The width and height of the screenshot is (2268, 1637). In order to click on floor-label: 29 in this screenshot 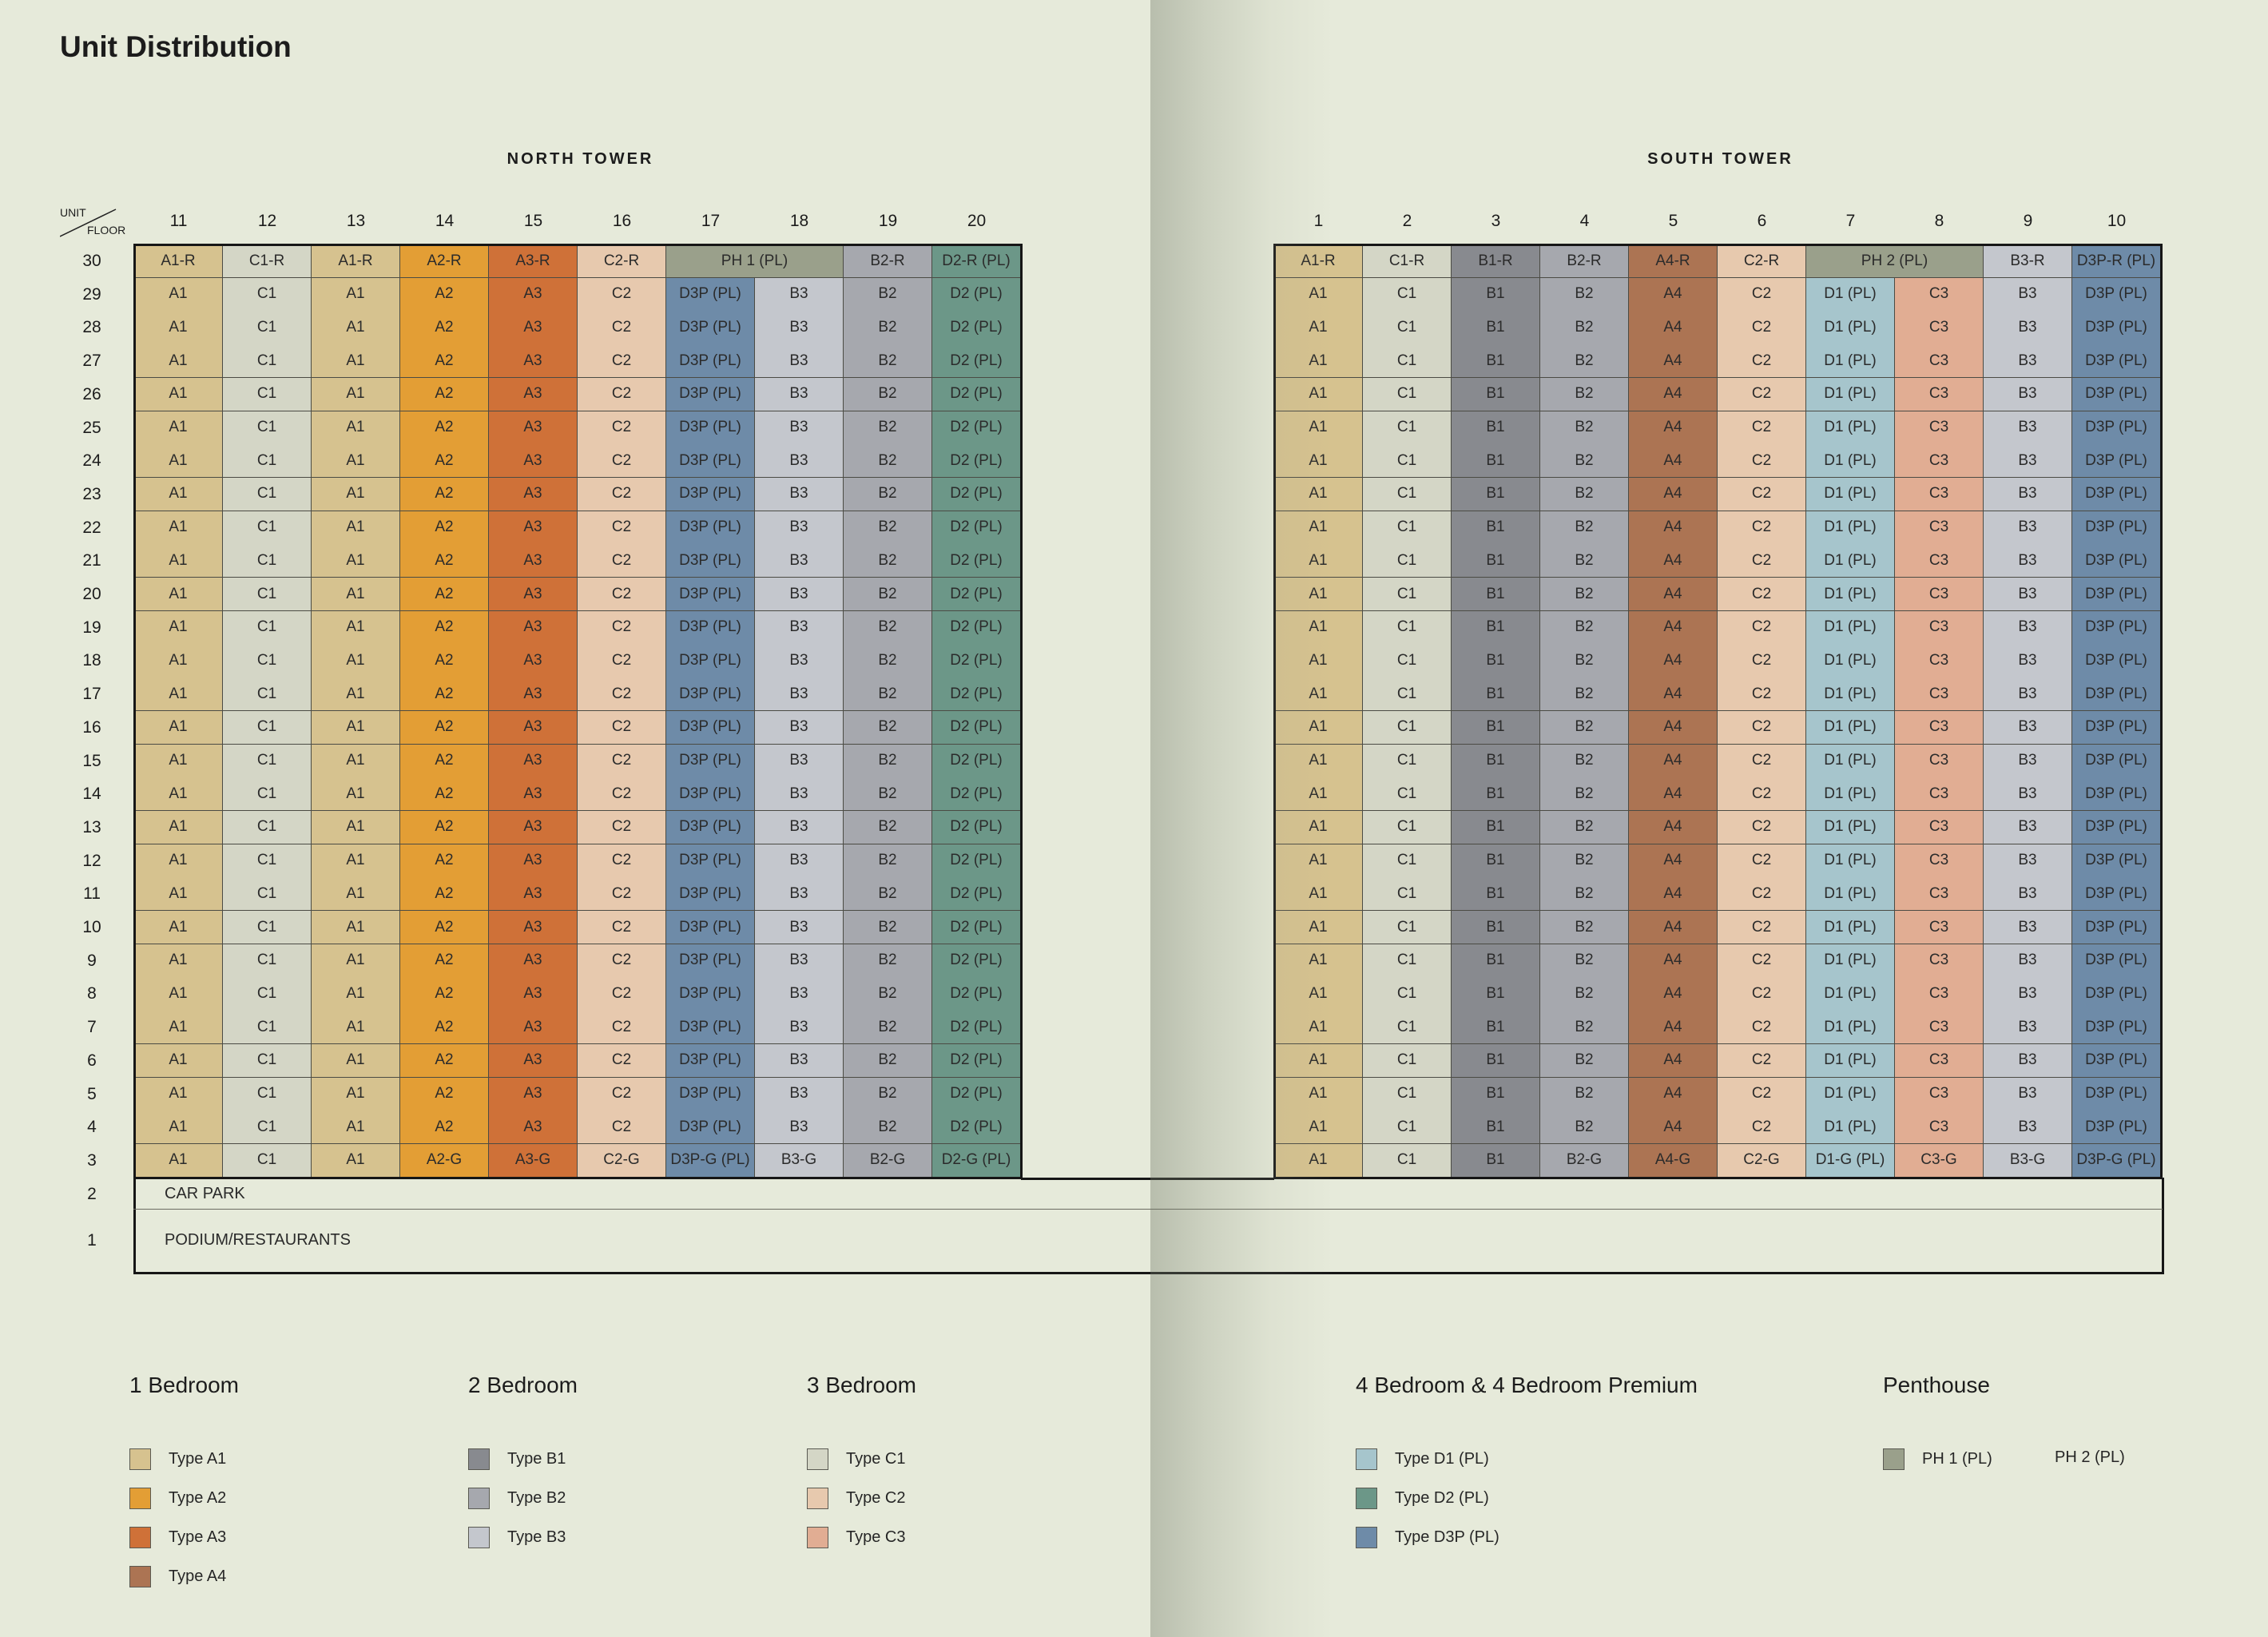, I will do `click(91, 294)`.